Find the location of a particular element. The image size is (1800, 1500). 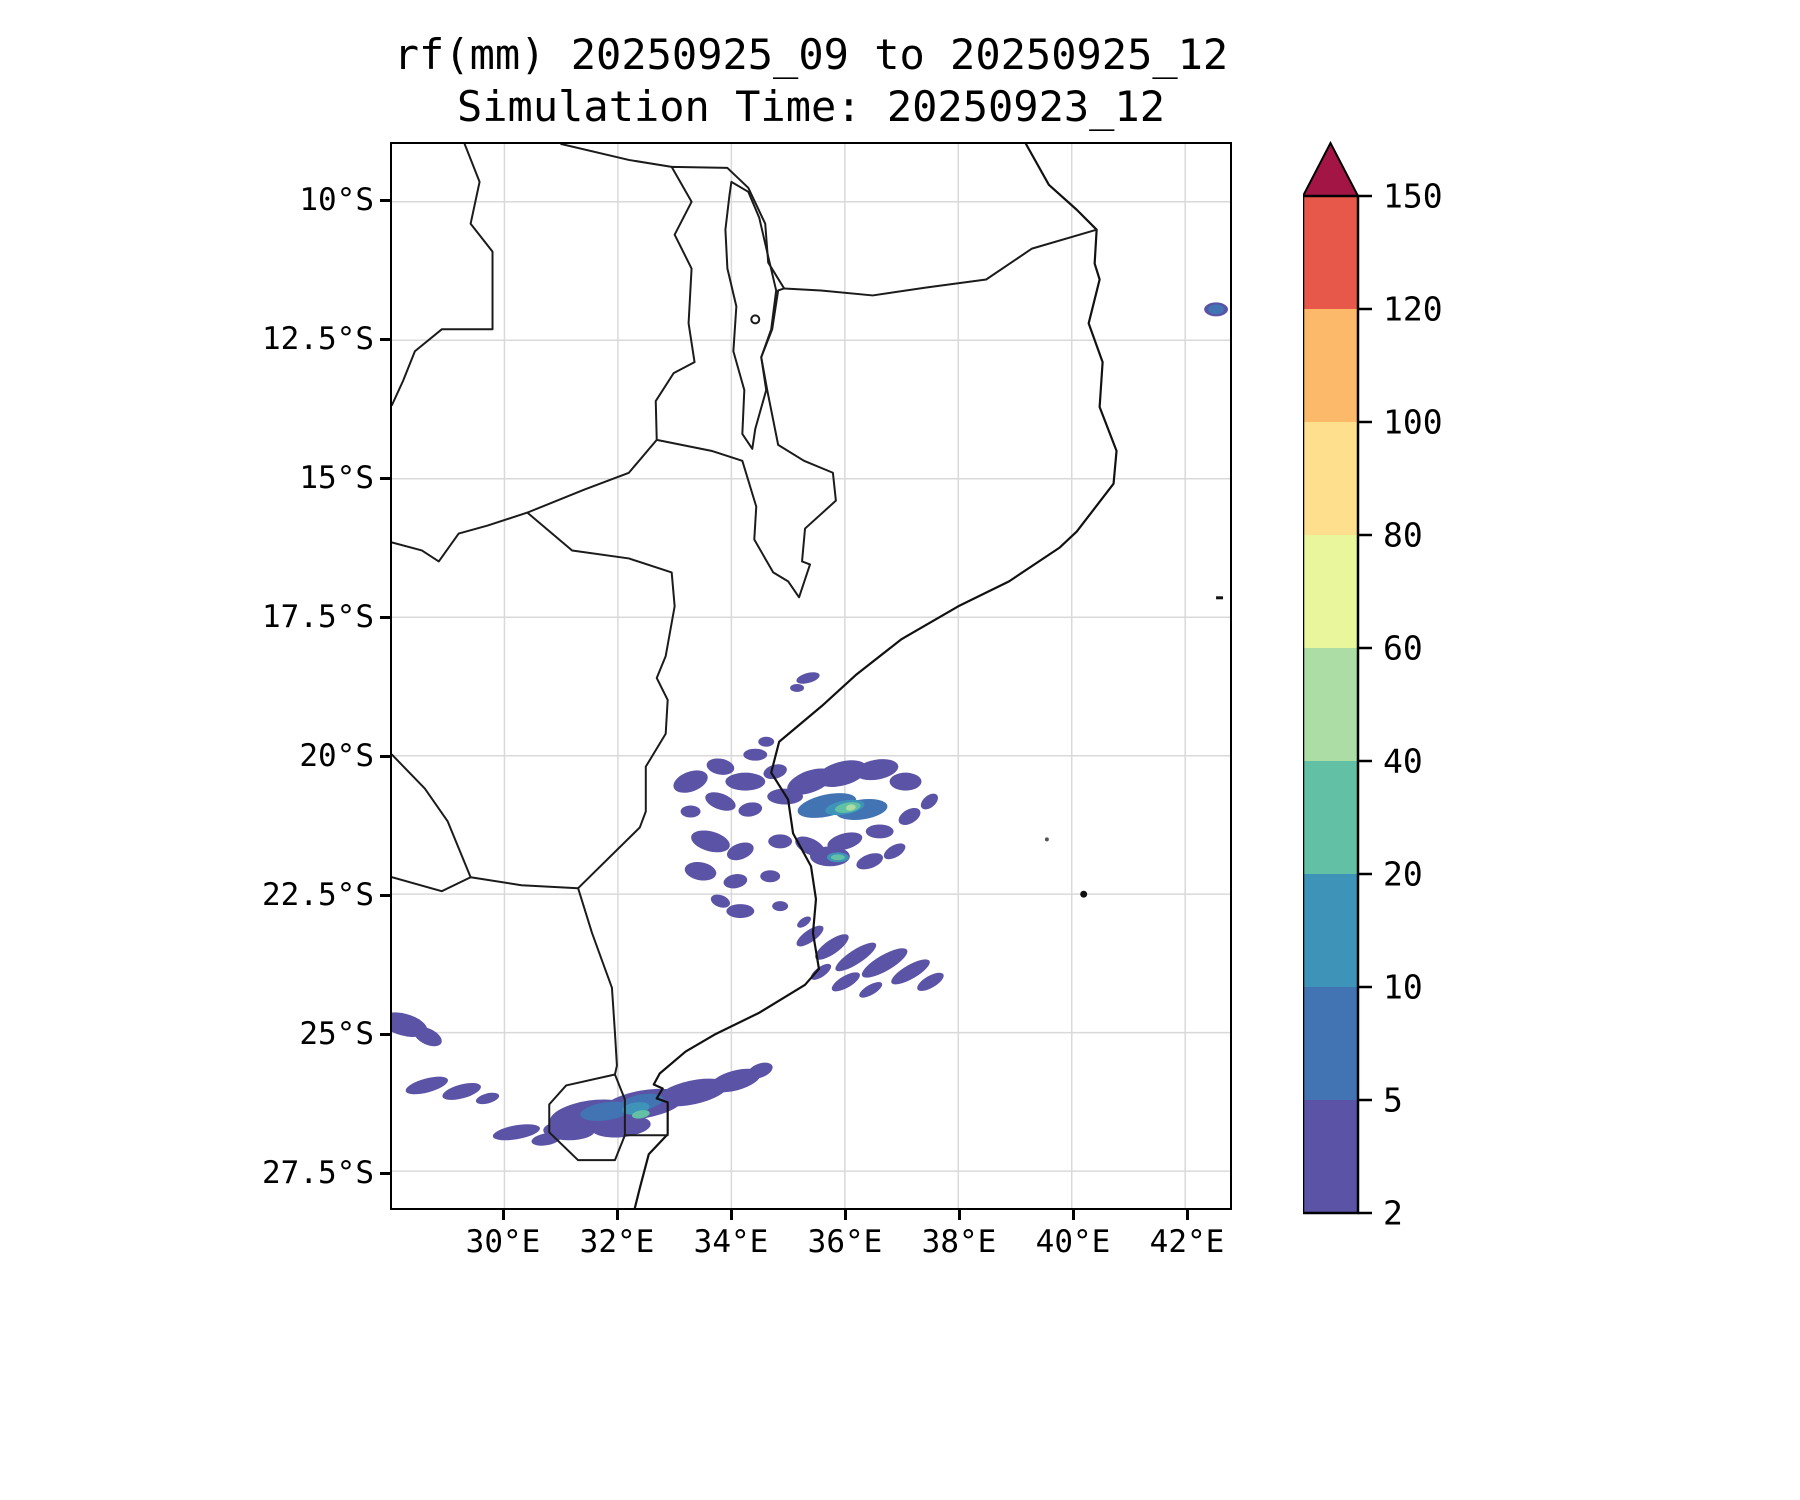

colorbar-canvas: 150 120 100 80 60 40 20 10 5 2 is located at coordinates (1372, 686).